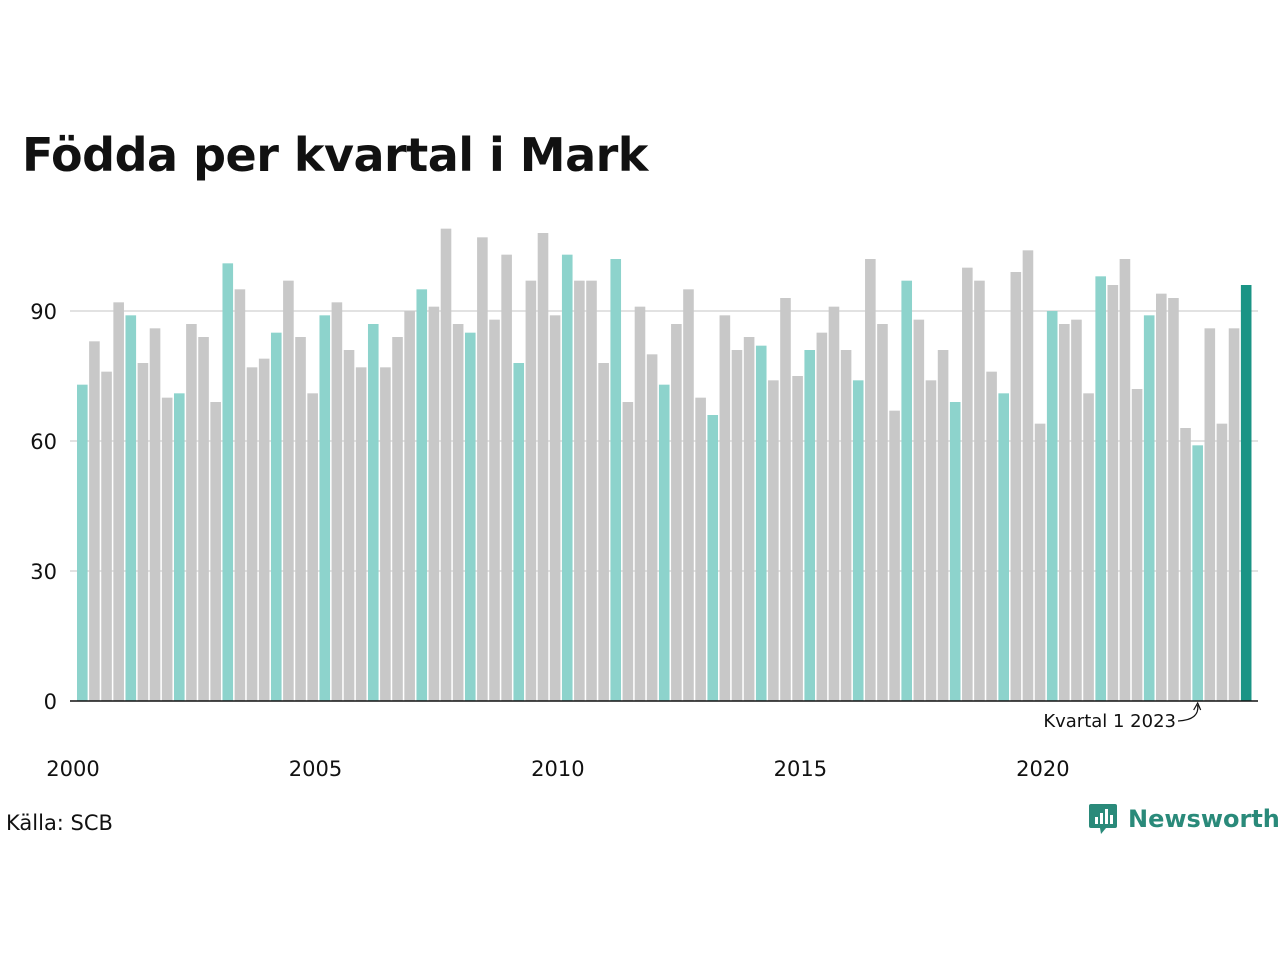 The width and height of the screenshot is (1280, 960). What do you see at coordinates (335, 155) in the screenshot?
I see `chart-title: Födda per kvartal i Mark` at bounding box center [335, 155].